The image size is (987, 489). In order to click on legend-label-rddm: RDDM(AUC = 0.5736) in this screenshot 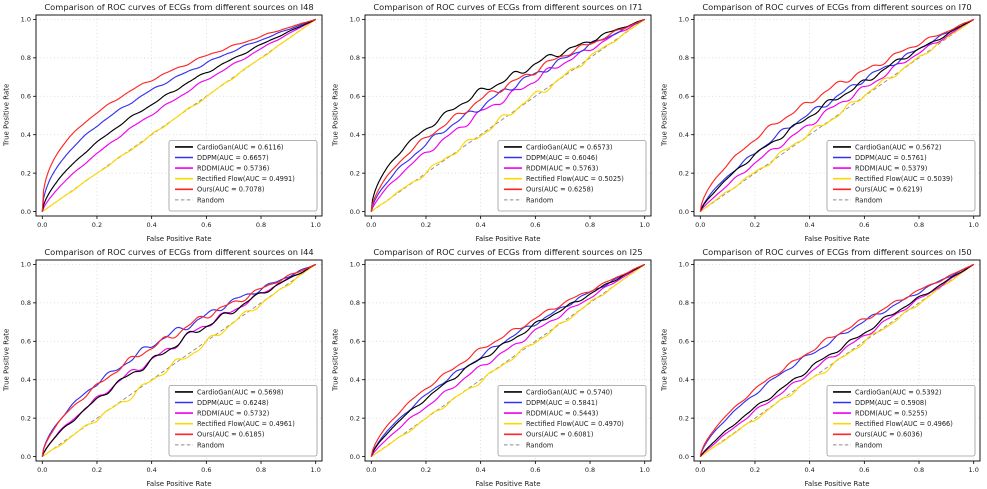, I will do `click(233, 169)`.